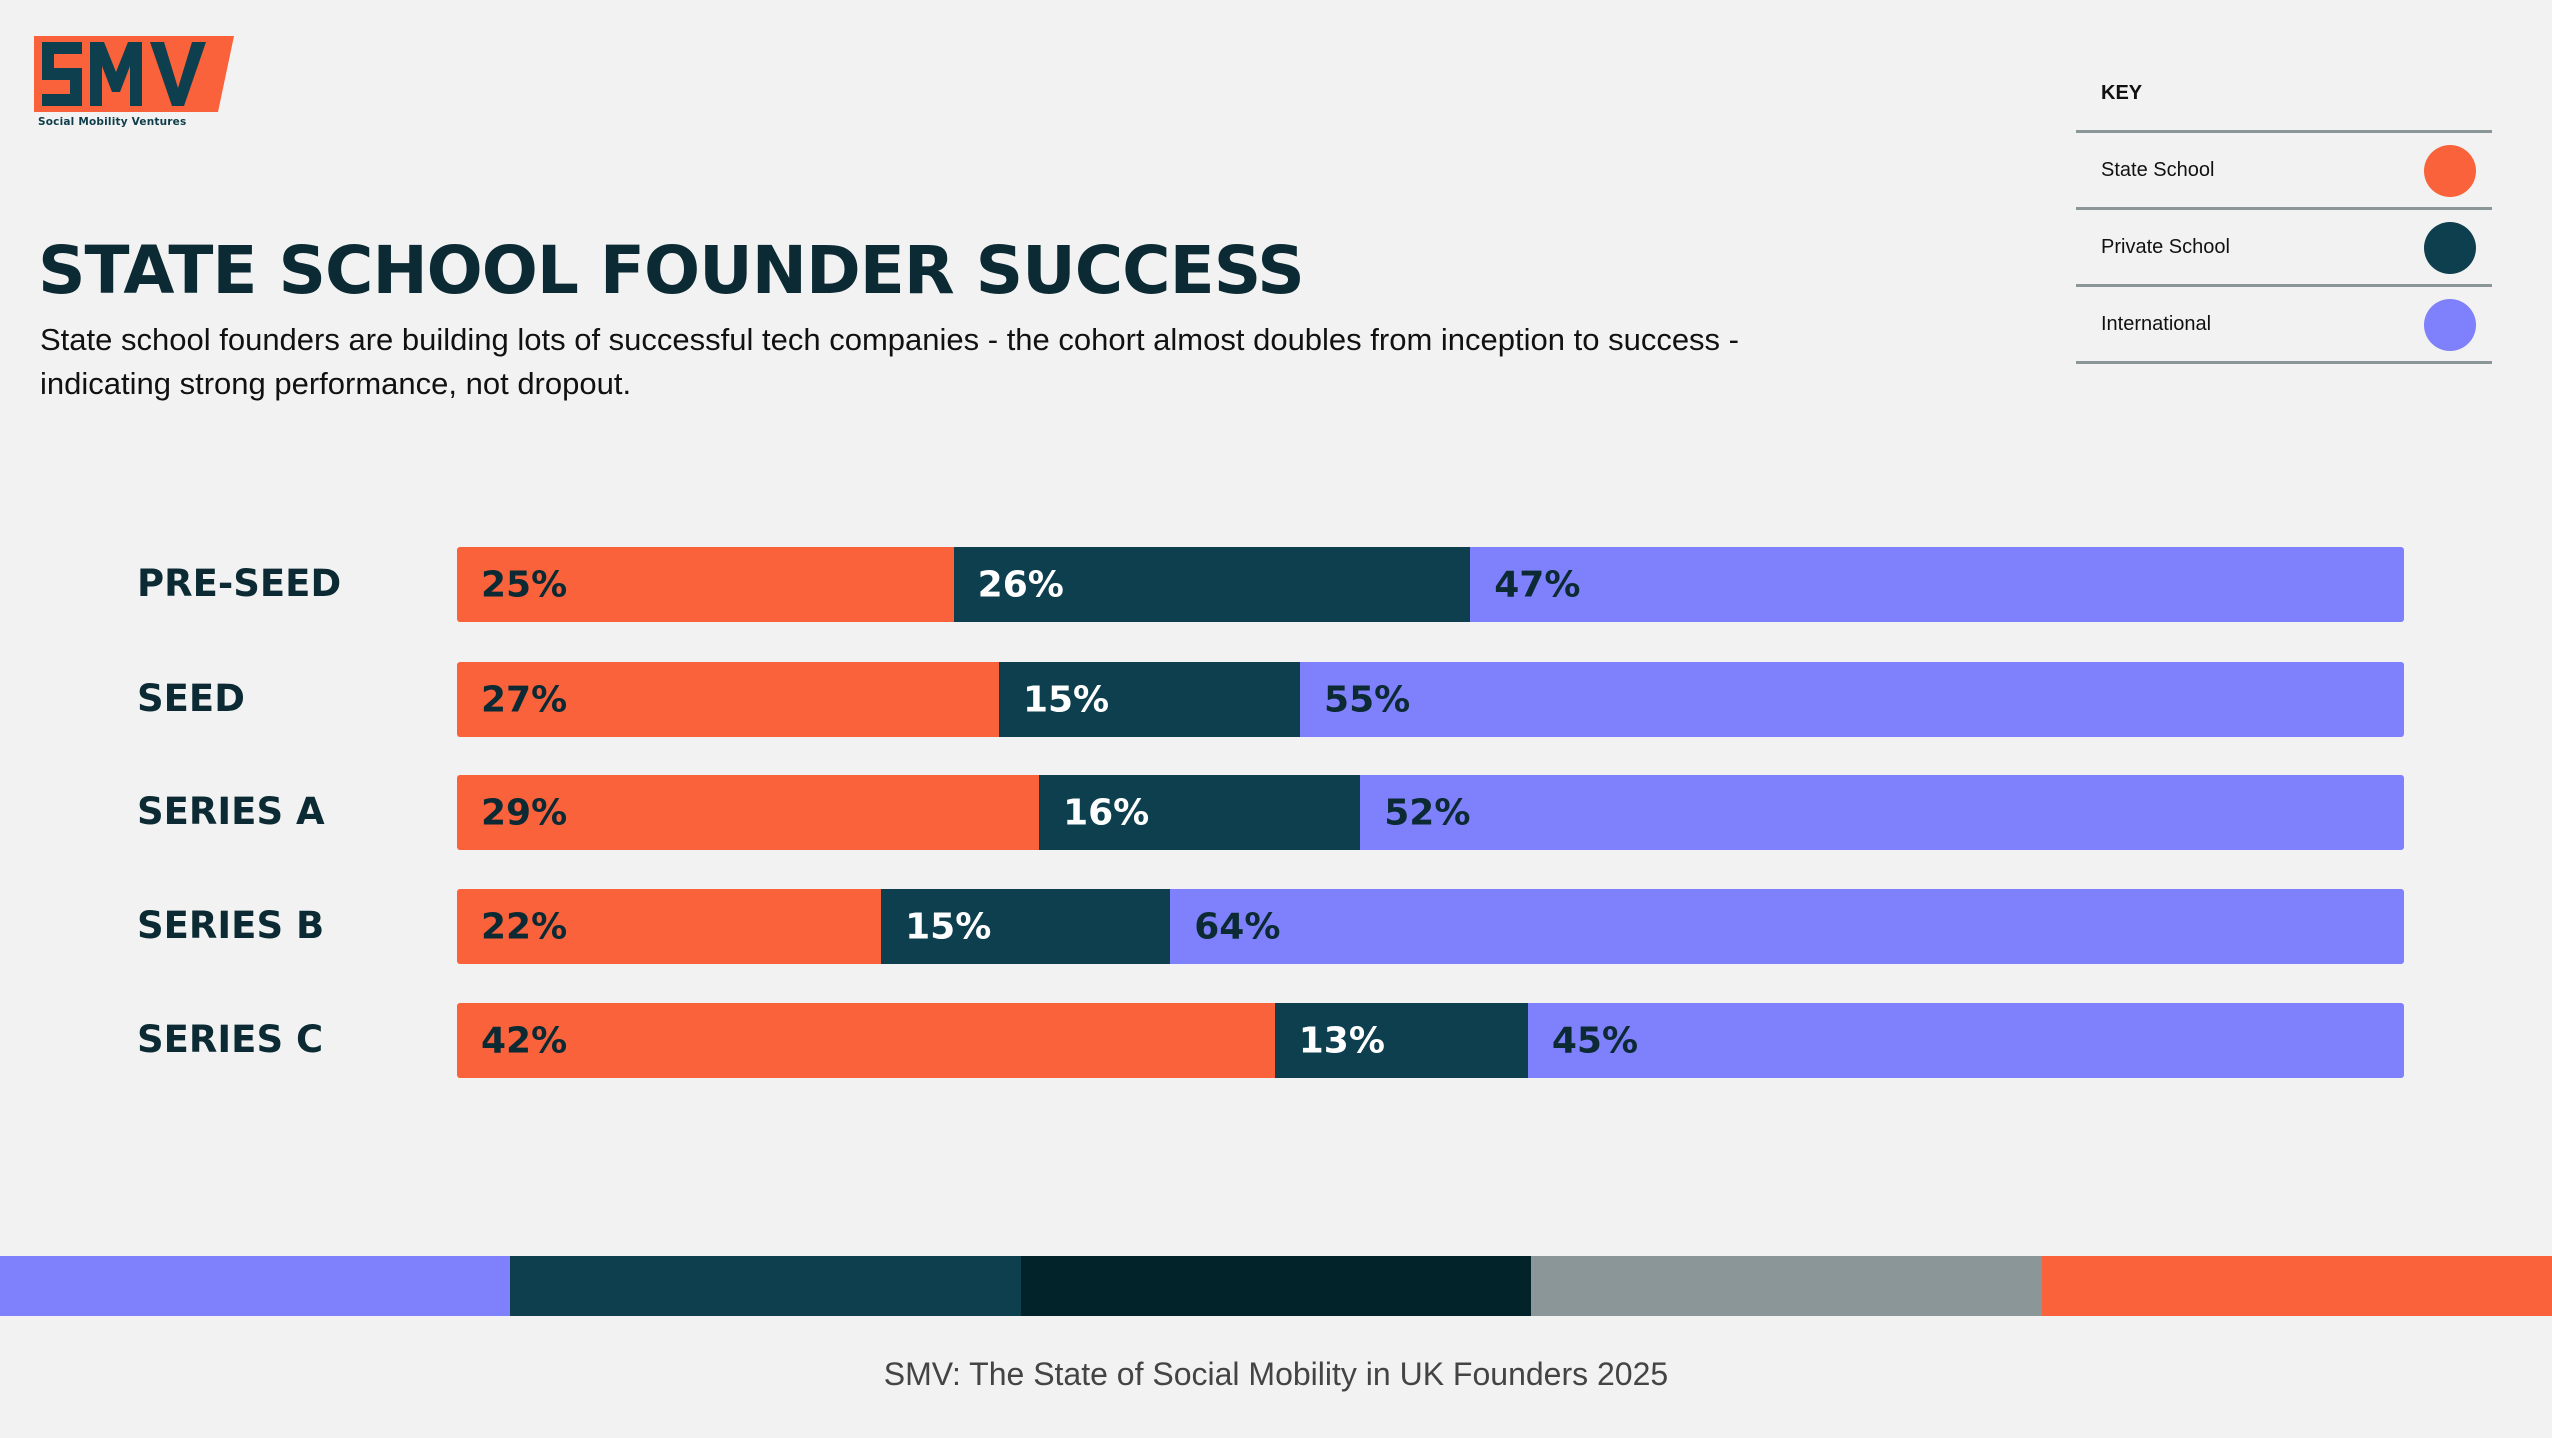 This screenshot has height=1438, width=2552. I want to click on category-label: SERIES B, so click(231, 925).